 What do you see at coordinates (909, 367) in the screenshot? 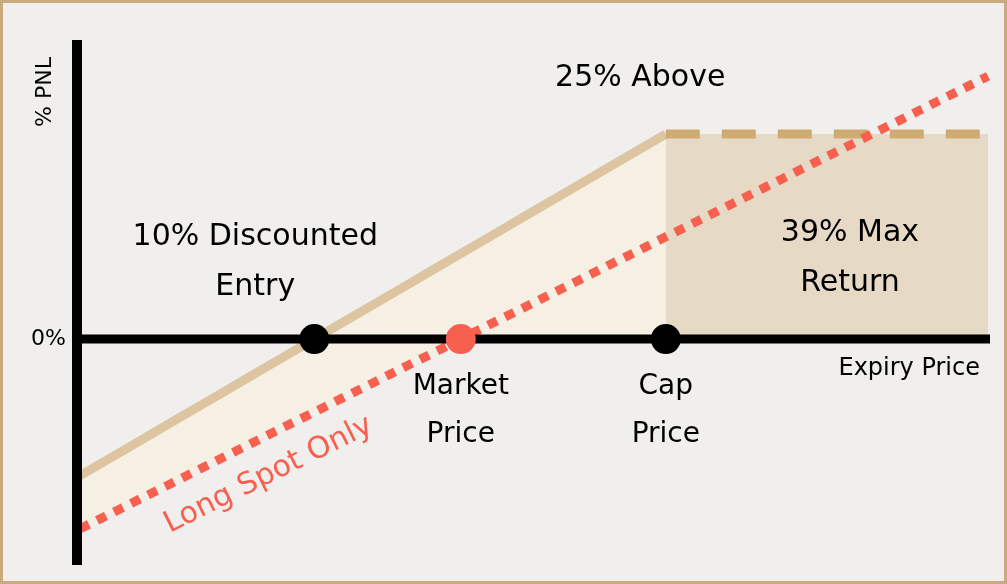
I see `x-axis-title: Expiry Price` at bounding box center [909, 367].